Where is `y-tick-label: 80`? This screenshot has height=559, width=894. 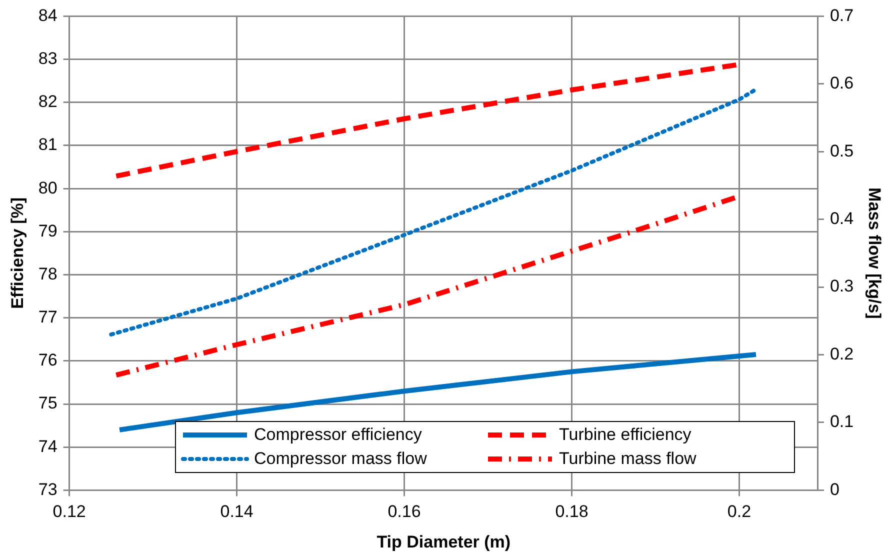 y-tick-label: 80 is located at coordinates (48, 188).